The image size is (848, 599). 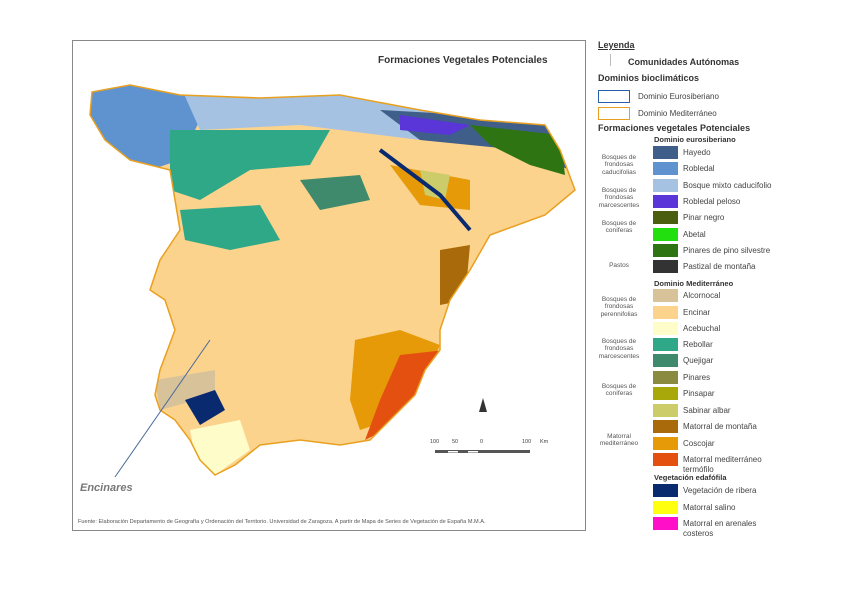 I want to click on legend-label: Encinar, so click(x=697, y=312).